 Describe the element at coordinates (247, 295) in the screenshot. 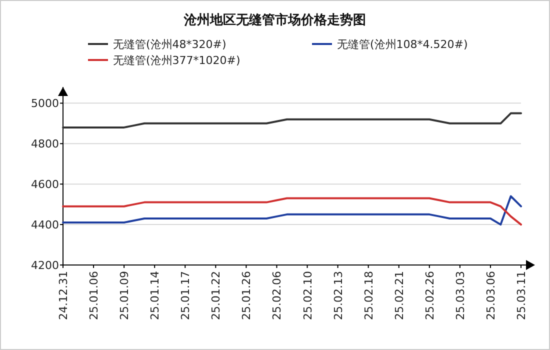

I see `x-tick-label: 25.01.26` at that location.